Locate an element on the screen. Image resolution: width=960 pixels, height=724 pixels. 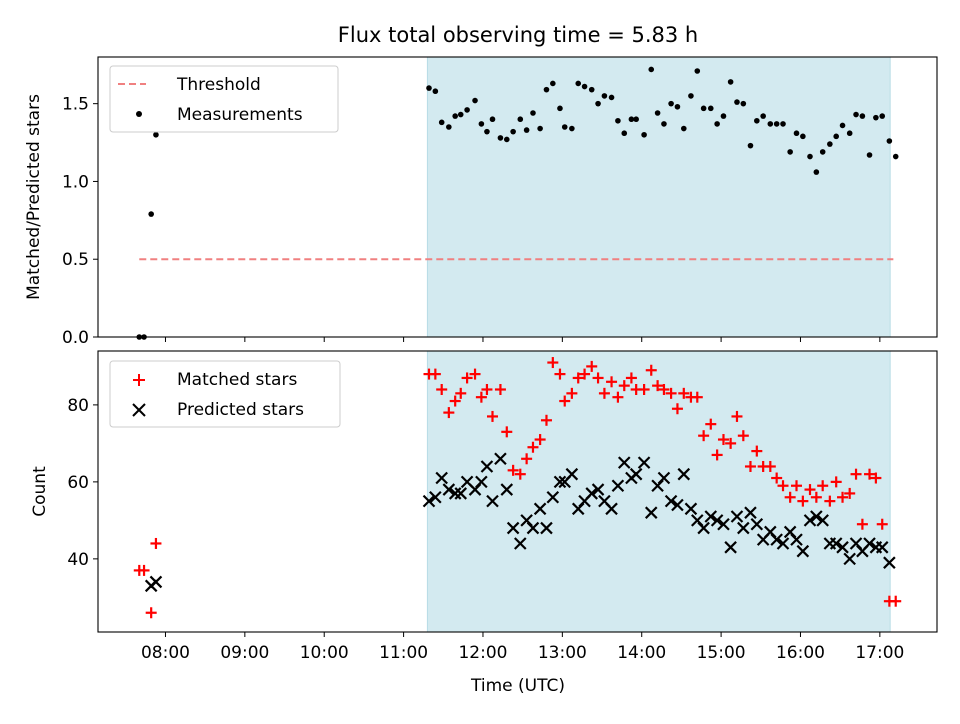
legend-measurements-label: Measurements is located at coordinates (240, 115).